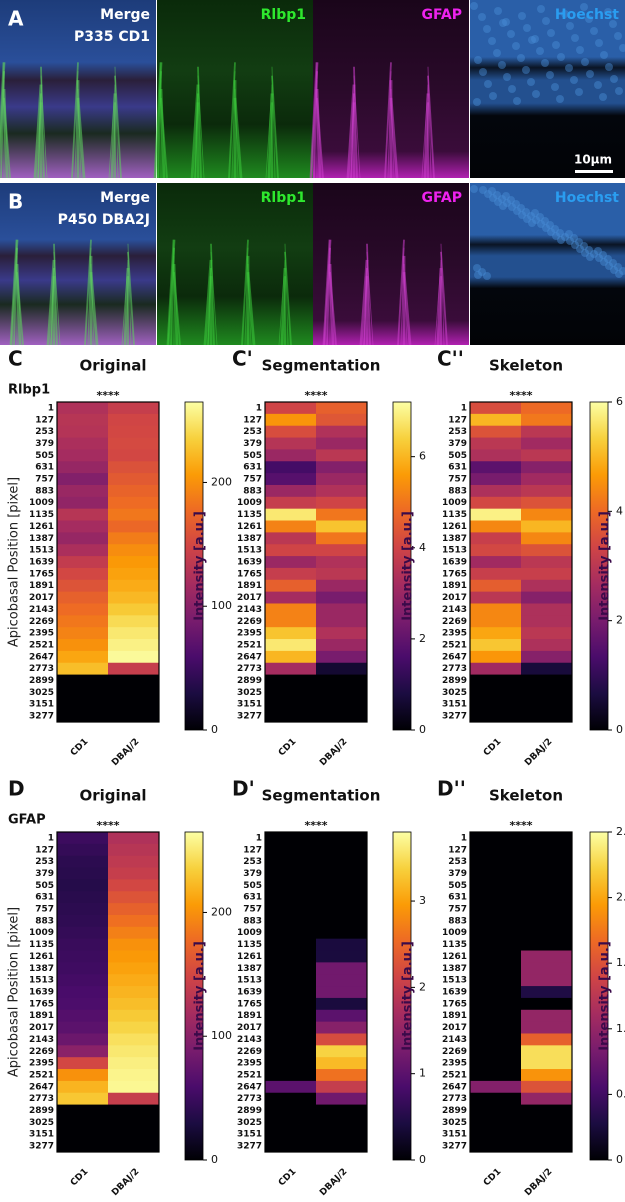 The height and width of the screenshot is (1202, 625). What do you see at coordinates (125, 15) in the screenshot?
I see `image-label: Merge` at bounding box center [125, 15].